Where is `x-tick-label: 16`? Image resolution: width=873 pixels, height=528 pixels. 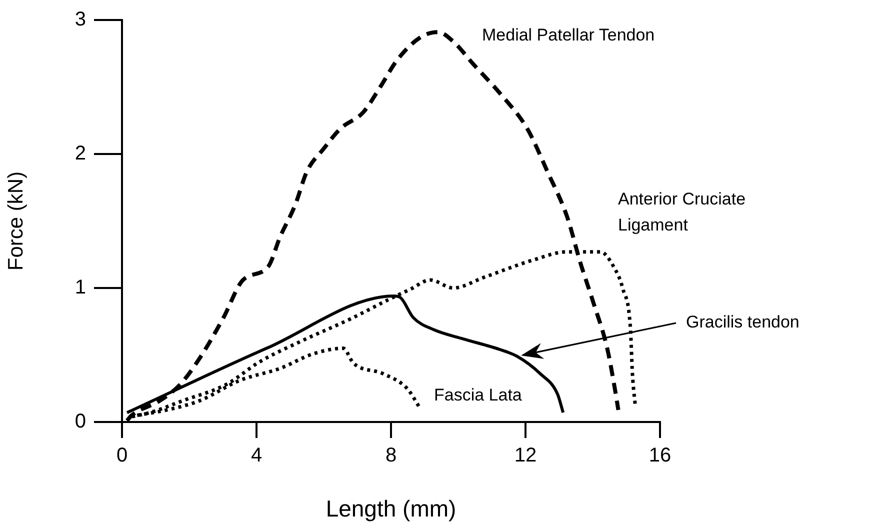 x-tick-label: 16 is located at coordinates (660, 455).